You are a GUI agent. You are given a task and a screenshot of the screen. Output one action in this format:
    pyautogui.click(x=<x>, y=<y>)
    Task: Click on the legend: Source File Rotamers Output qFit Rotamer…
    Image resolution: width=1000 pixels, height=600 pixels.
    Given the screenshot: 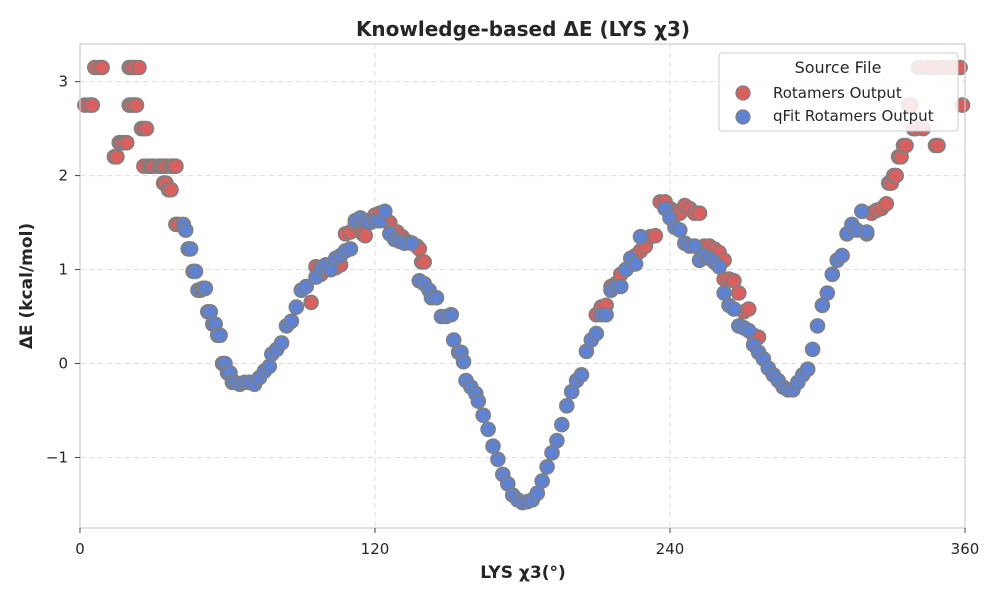 What is the action you would take?
    pyautogui.click(x=838, y=92)
    